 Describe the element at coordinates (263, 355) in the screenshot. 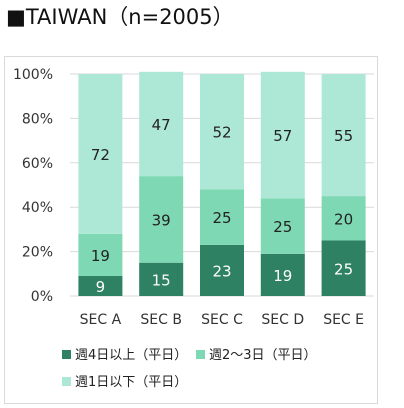

I see `legend-label: 週2～3日（平日）` at that location.